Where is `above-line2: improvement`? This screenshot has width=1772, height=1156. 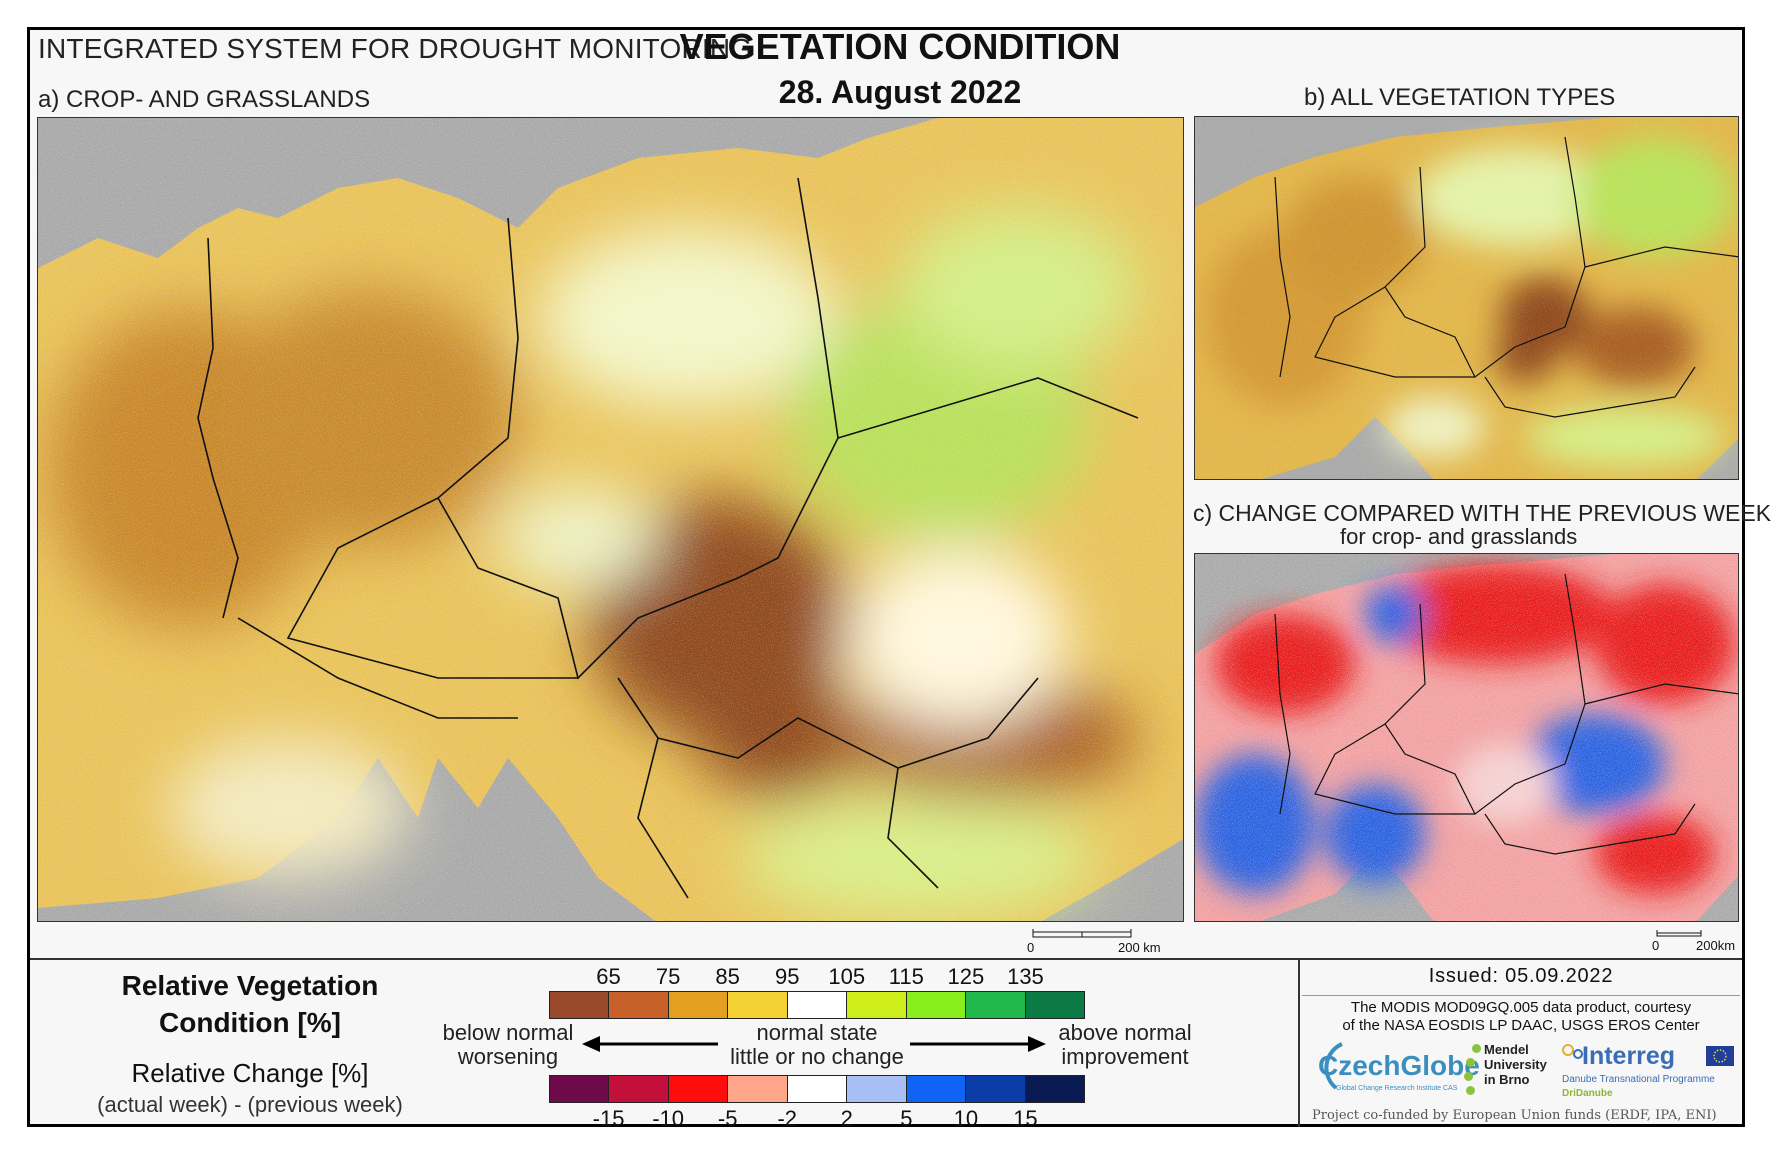
above-line2: improvement is located at coordinates (1125, 1056).